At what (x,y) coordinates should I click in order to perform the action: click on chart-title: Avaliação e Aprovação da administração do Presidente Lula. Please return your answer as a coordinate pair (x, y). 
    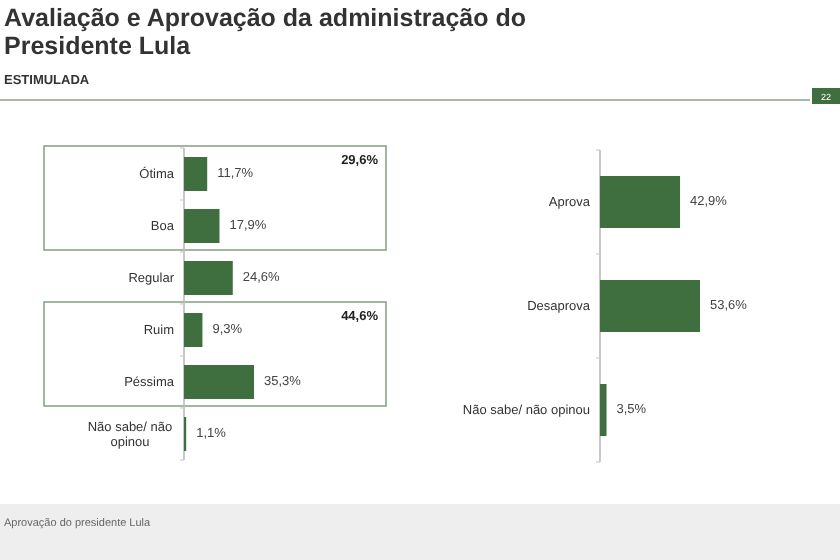
    Looking at the image, I should click on (265, 32).